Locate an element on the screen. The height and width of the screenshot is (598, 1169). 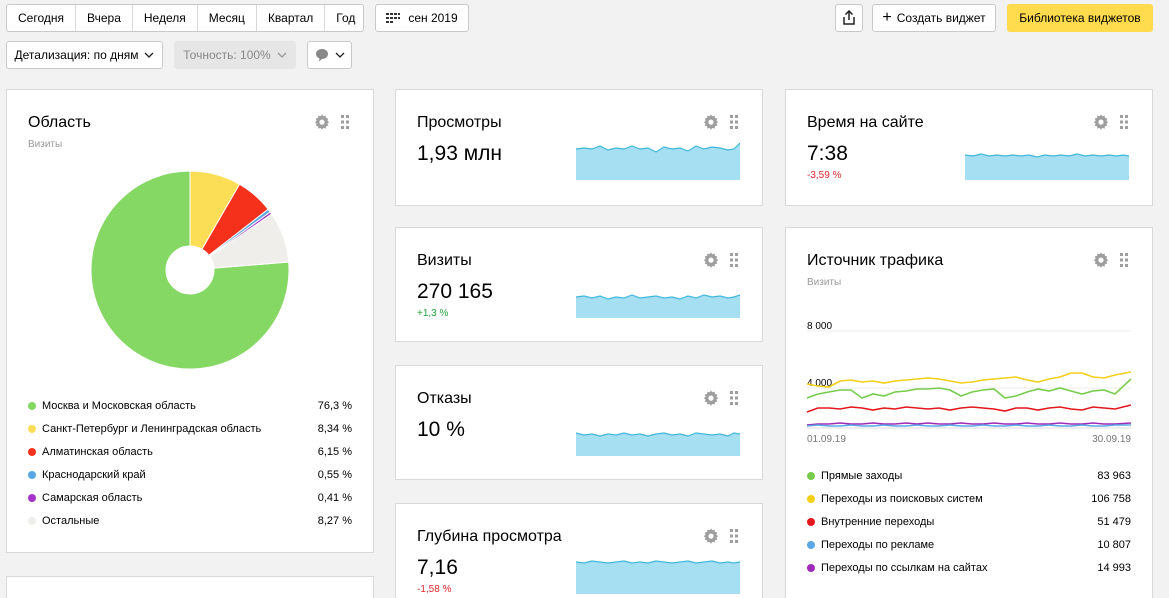
region-legend-item: Алматинская область 6,15 % is located at coordinates (190, 452).